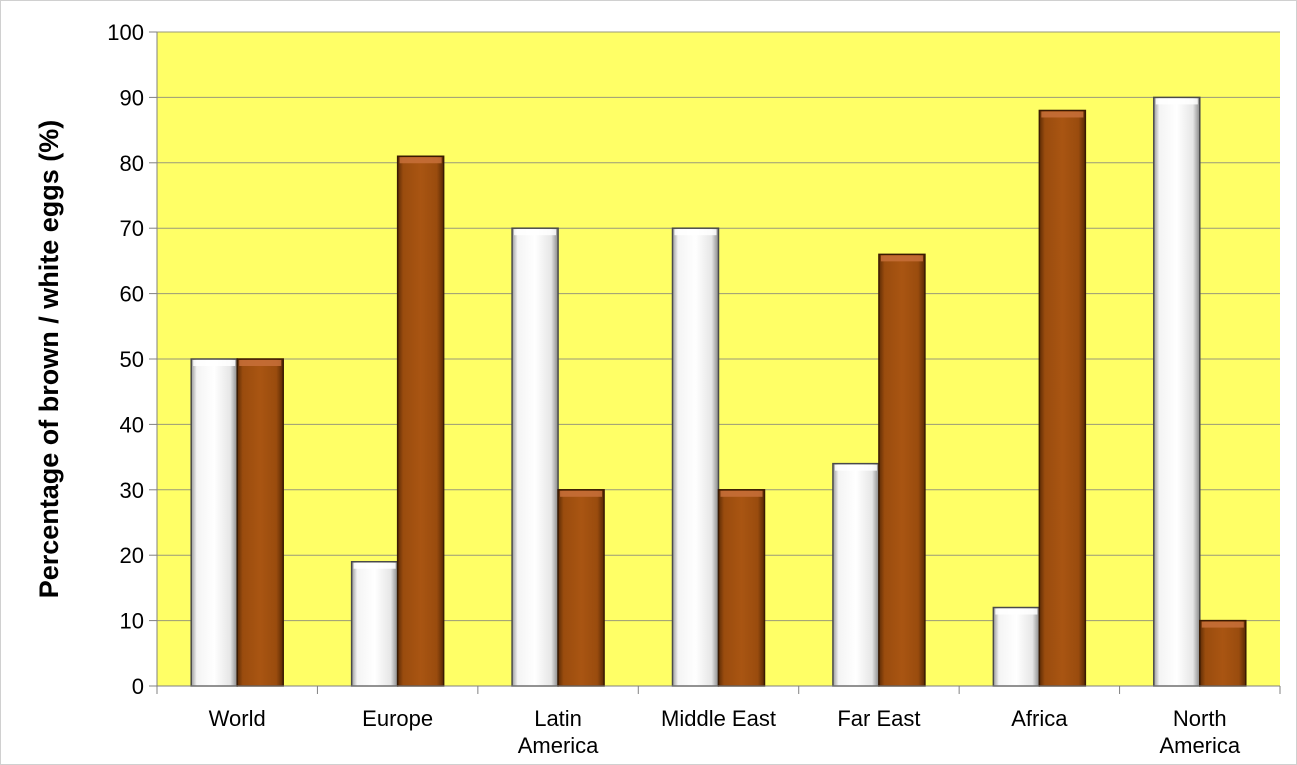 The image size is (1297, 765). What do you see at coordinates (558, 732) in the screenshot?
I see `x-tick-label: Latin America` at bounding box center [558, 732].